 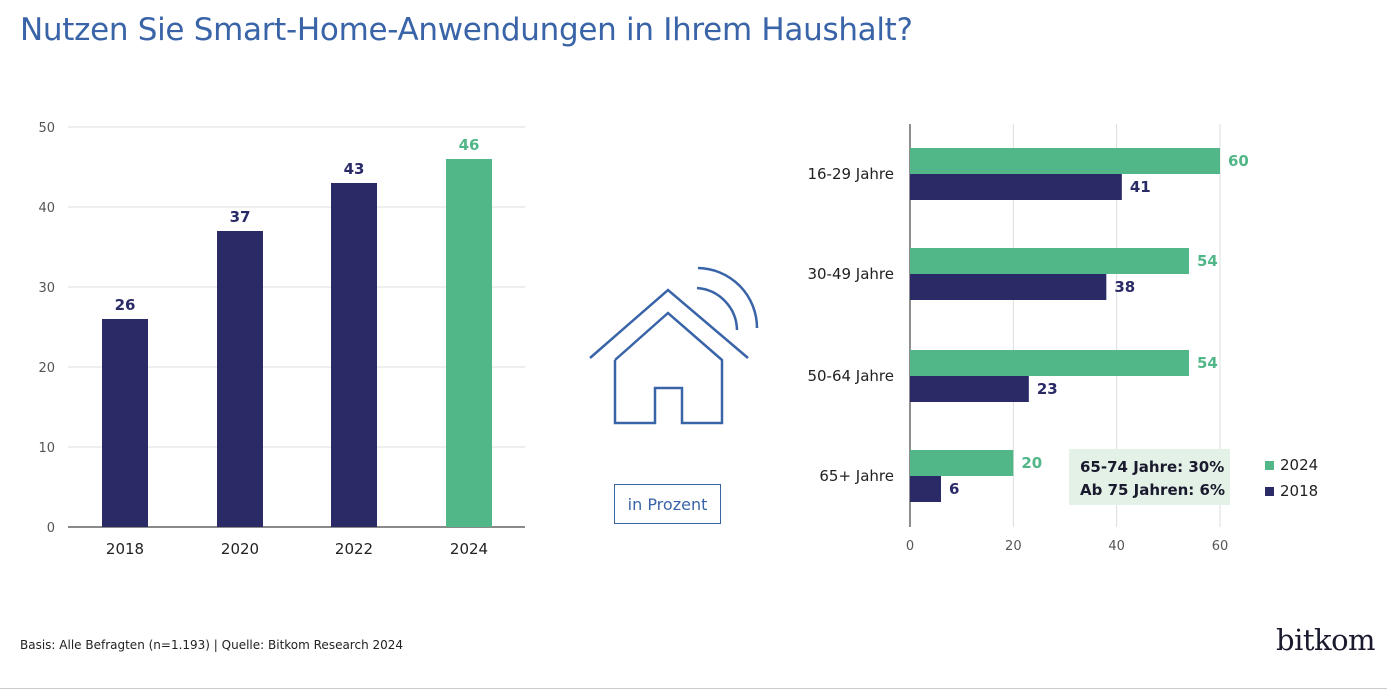 What do you see at coordinates (1149, 477) in the screenshot?
I see `age-note-box: 65-74 Jahre: 30% Ab 75 Jahren: 6%` at bounding box center [1149, 477].